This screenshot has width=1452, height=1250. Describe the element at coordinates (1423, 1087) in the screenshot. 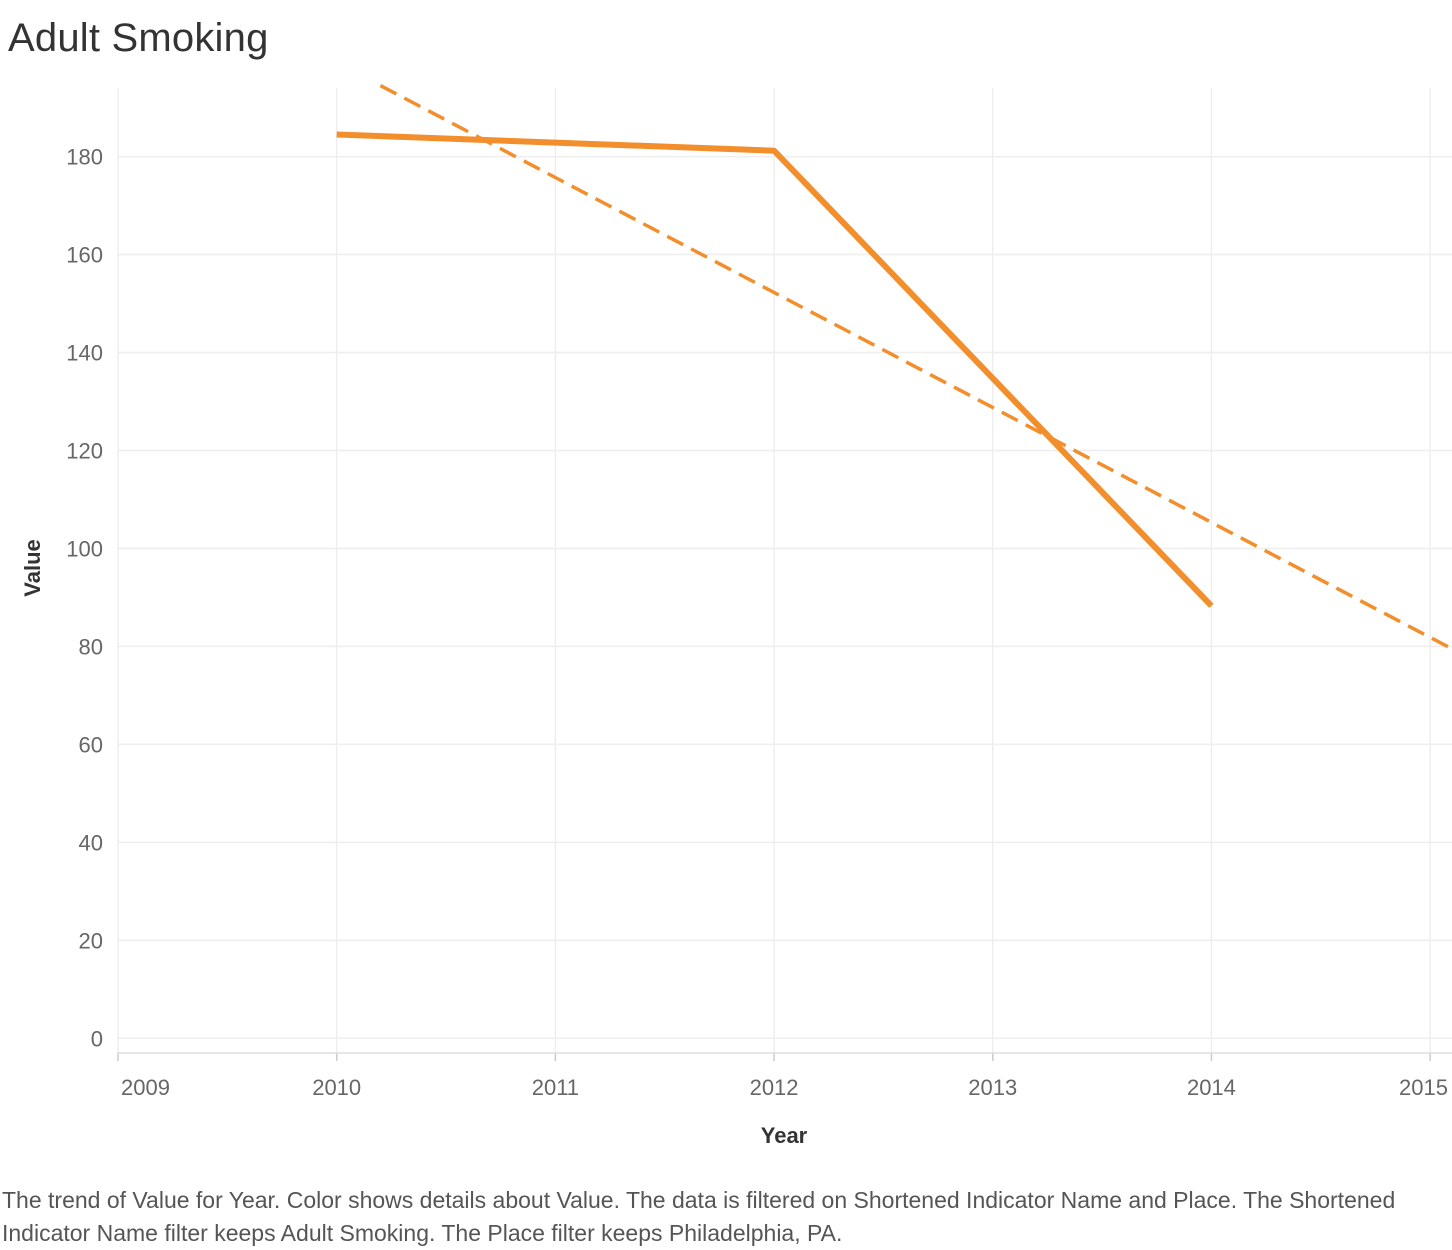

I see `x-tick-label: 2015` at that location.